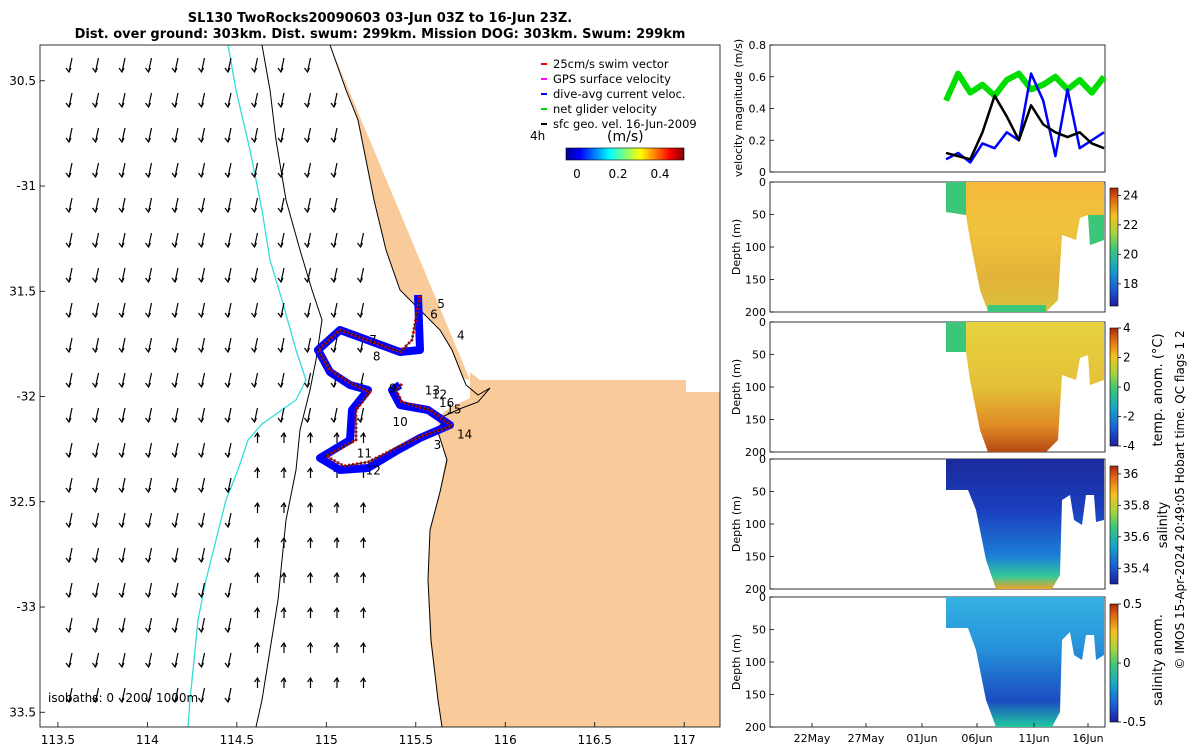 The width and height of the screenshot is (1200, 750). I want to click on depth-tick-label: 150, so click(755, 280).